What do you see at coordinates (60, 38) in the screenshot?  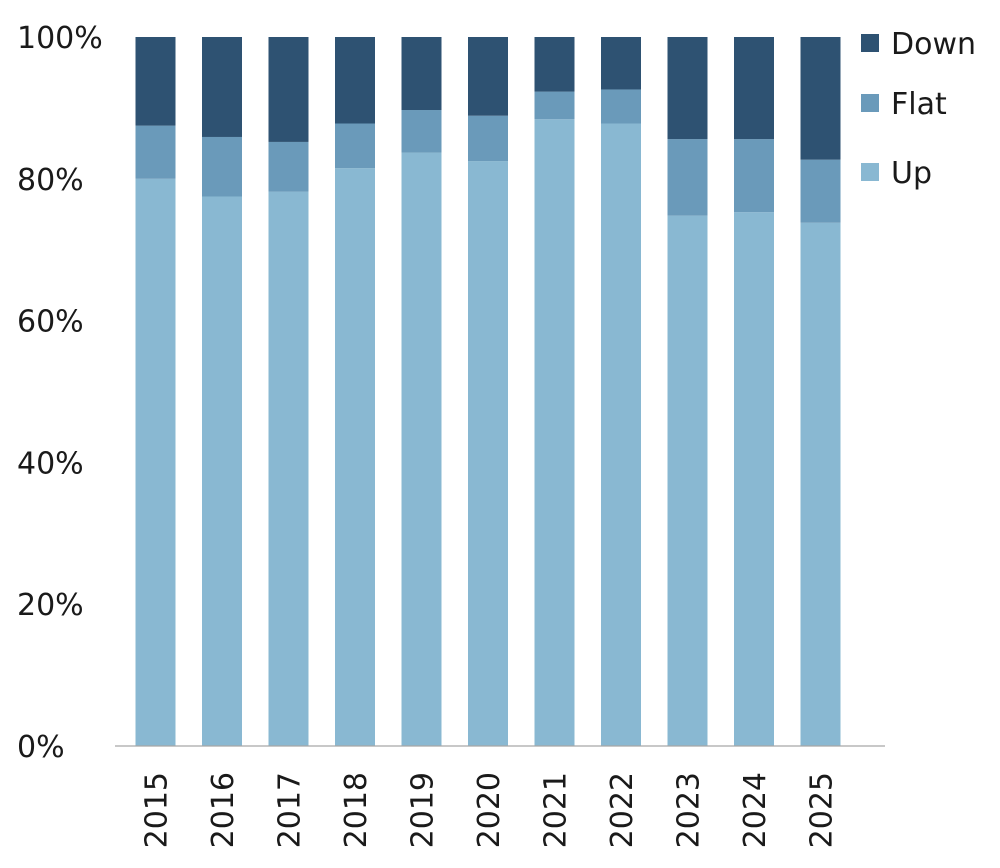 I see `y-tick-label: 100%` at bounding box center [60, 38].